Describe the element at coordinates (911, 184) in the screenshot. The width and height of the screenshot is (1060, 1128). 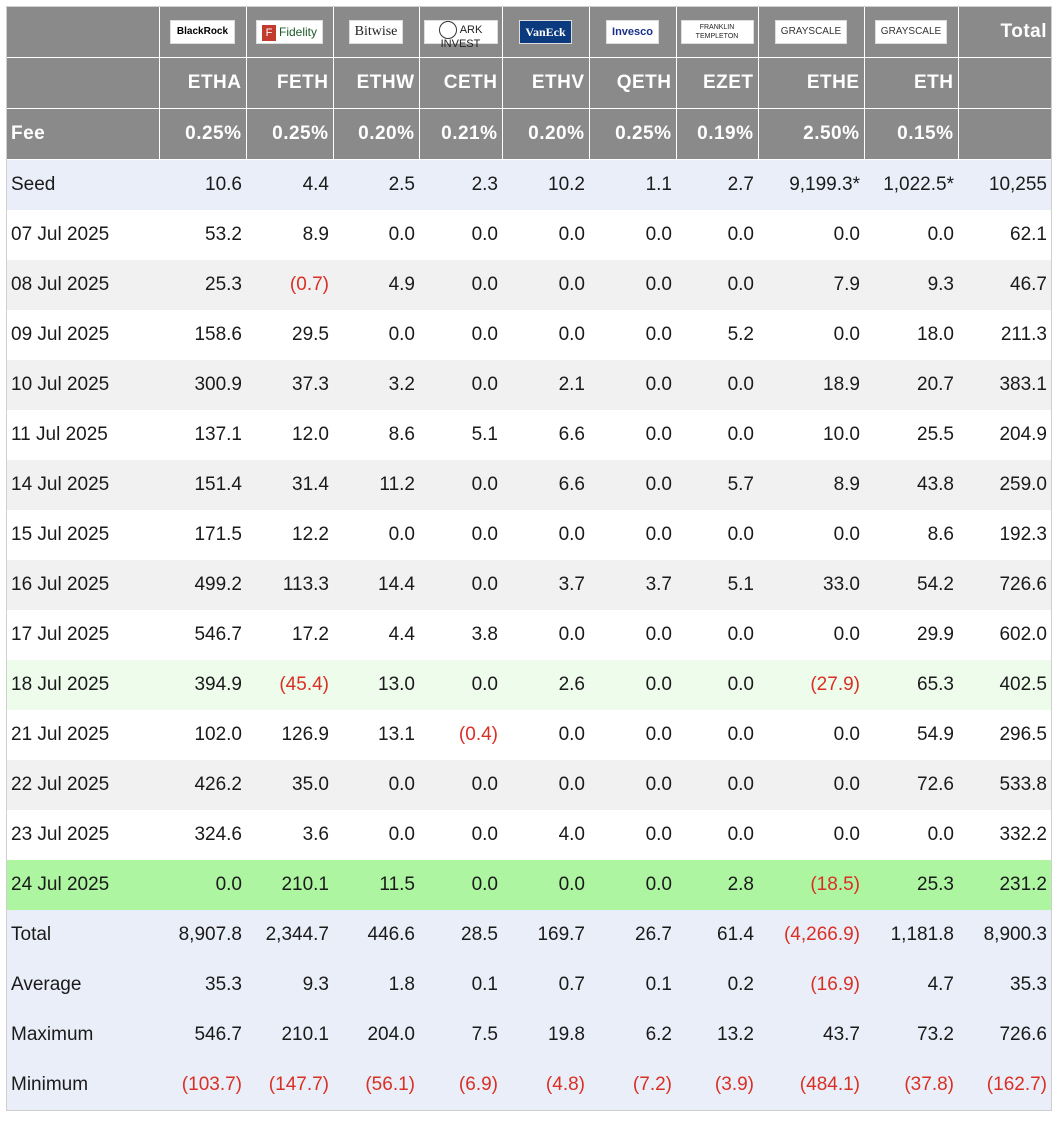
I see `flow-cell: 1,022.5*` at that location.